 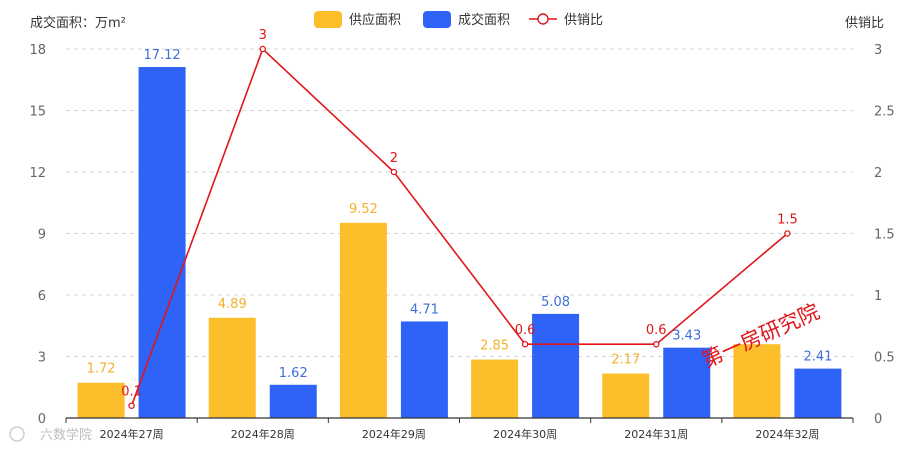 What do you see at coordinates (686, 336) in the screenshot?
I see `data-label-deal: 3.43` at bounding box center [686, 336].